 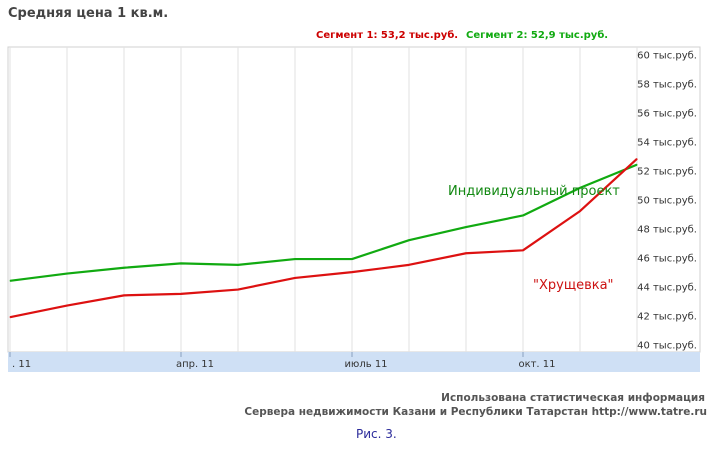 I want to click on annotation-individual: Индивидуальный проект, so click(x=534, y=191).